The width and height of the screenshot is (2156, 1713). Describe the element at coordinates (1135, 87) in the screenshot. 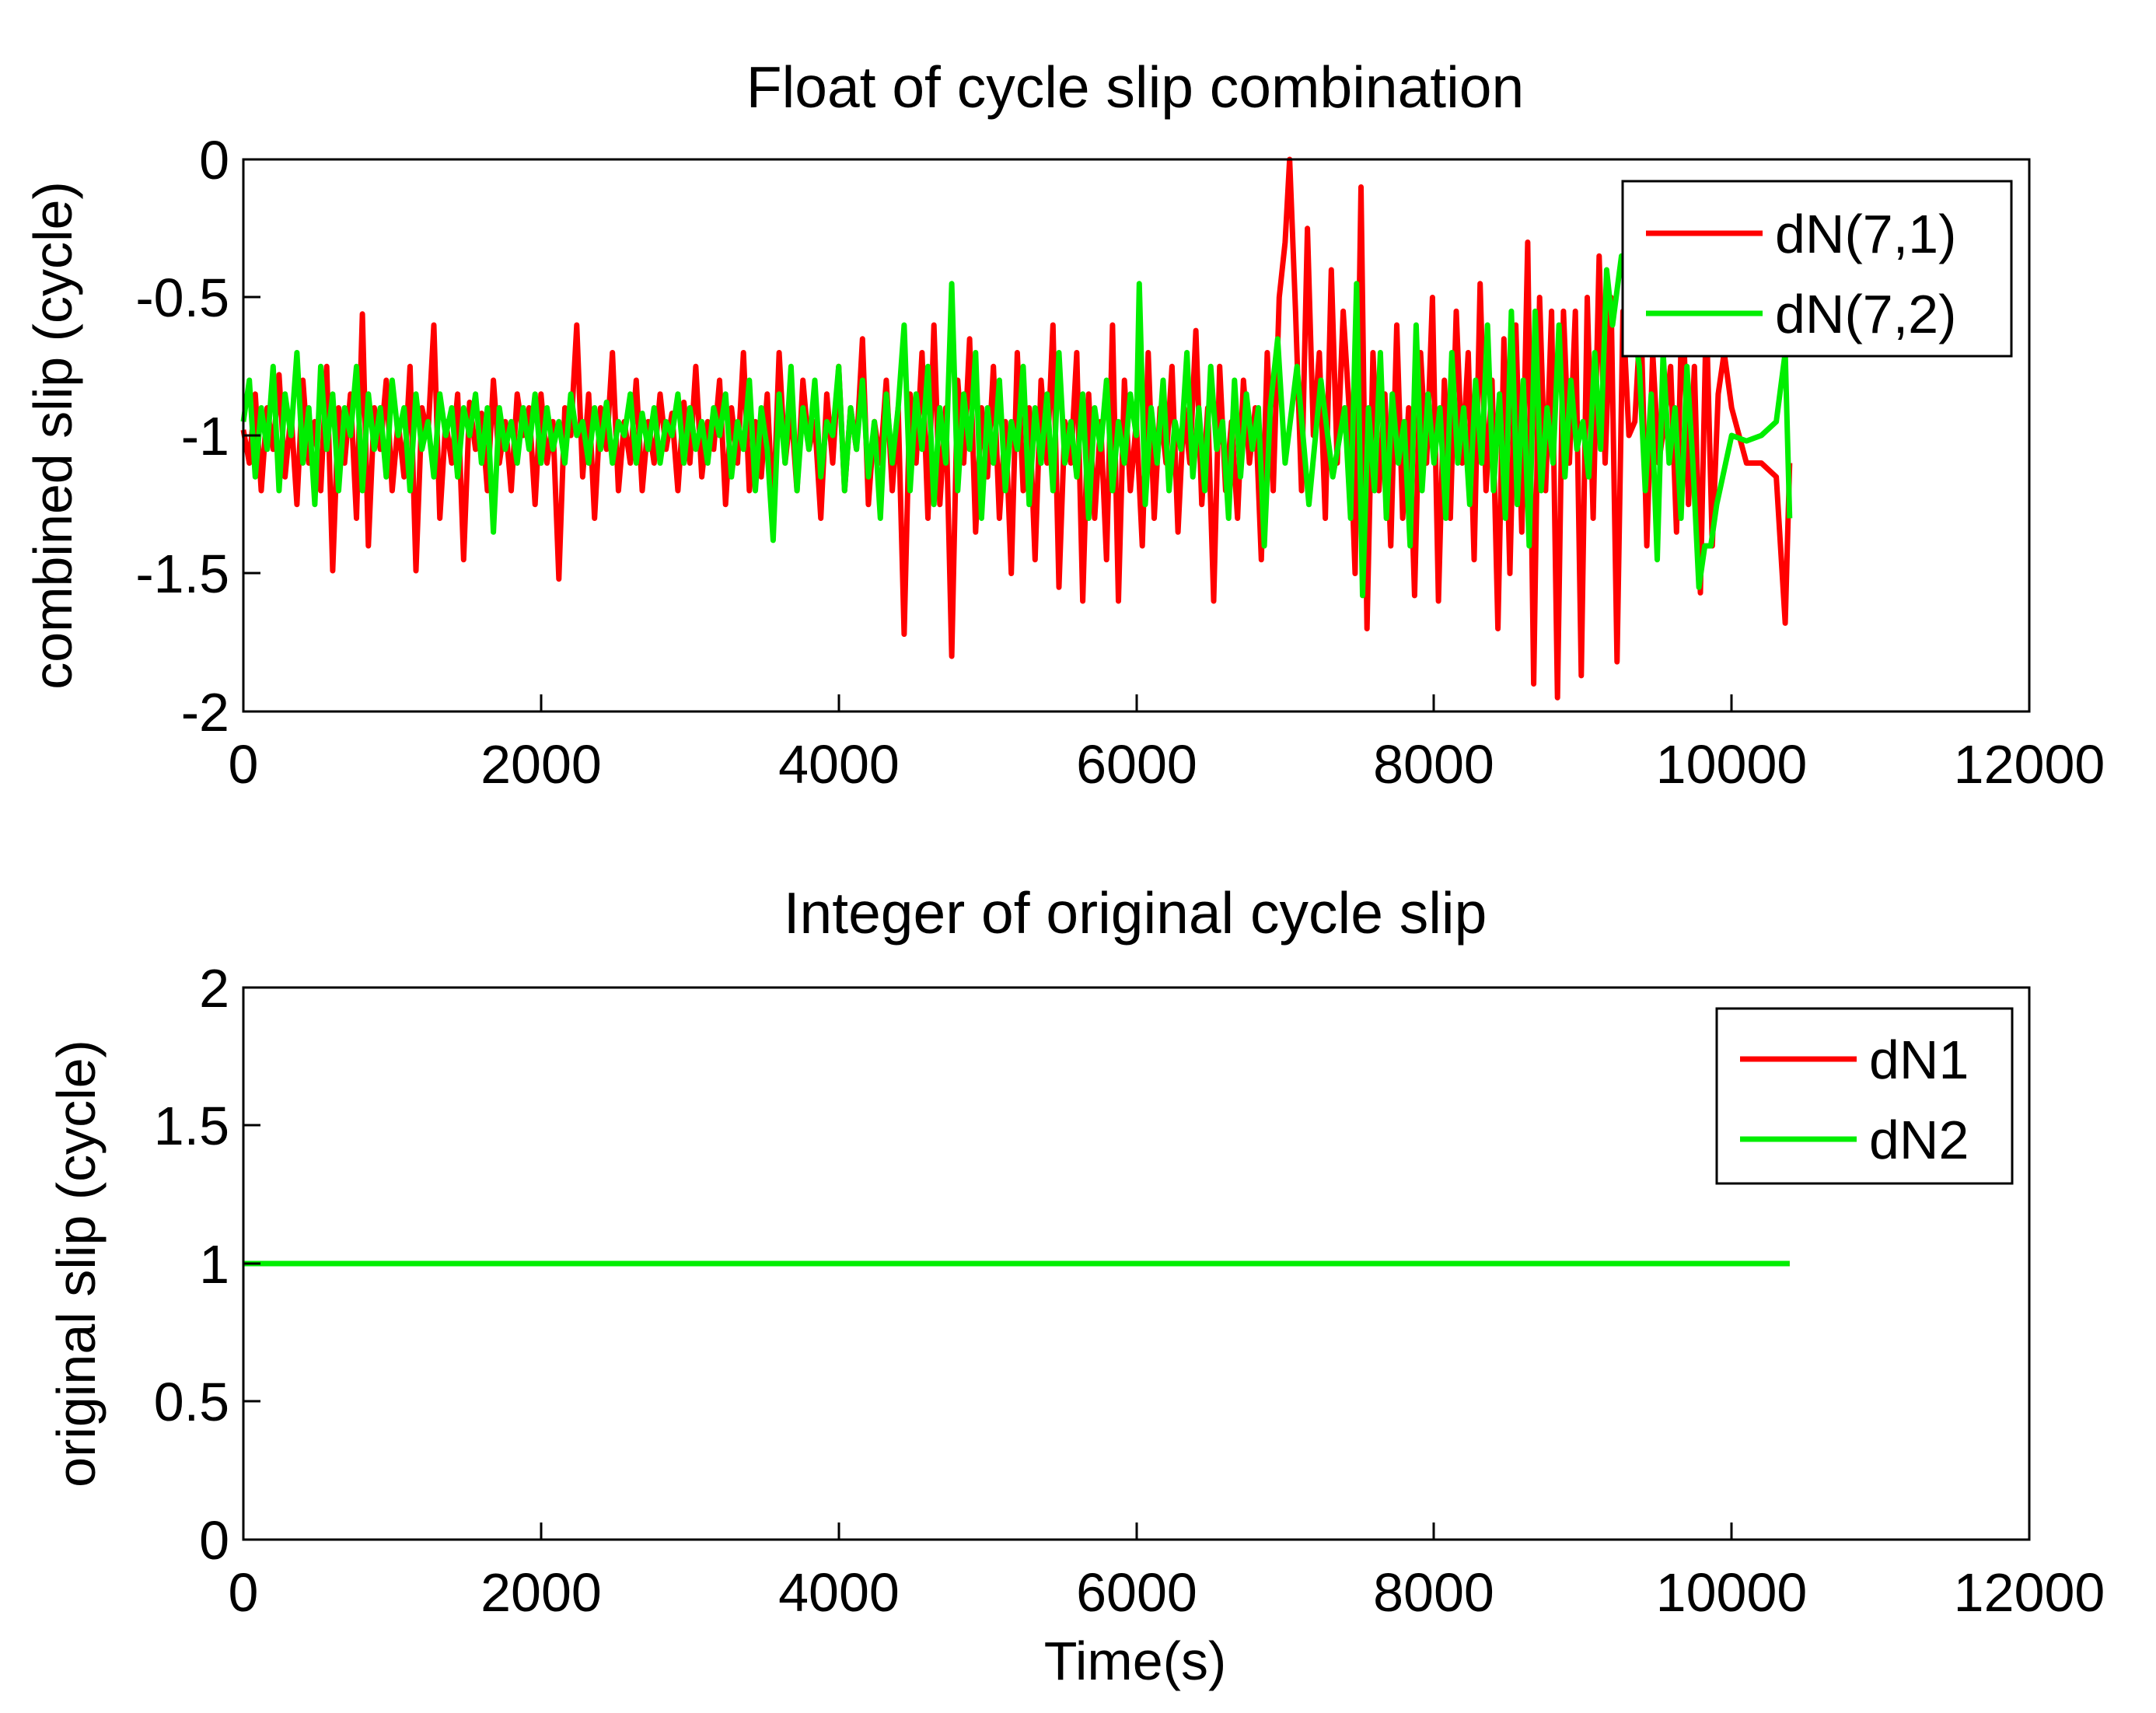

I see `top-chart-title: Float of cycle slip combination` at that location.